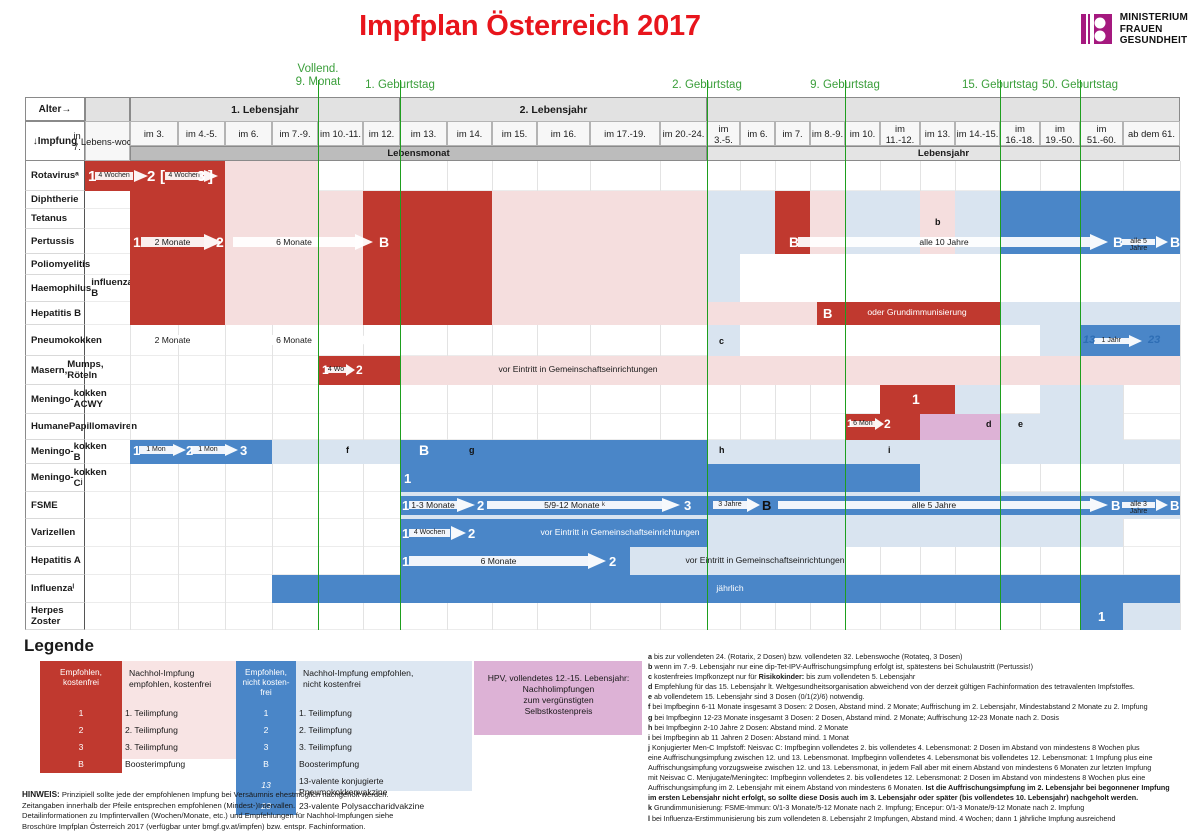 This screenshot has width=1200, height=832. Describe the element at coordinates (1141, 29) in the screenshot. I see `logo-line-1: FRAUEN` at that location.